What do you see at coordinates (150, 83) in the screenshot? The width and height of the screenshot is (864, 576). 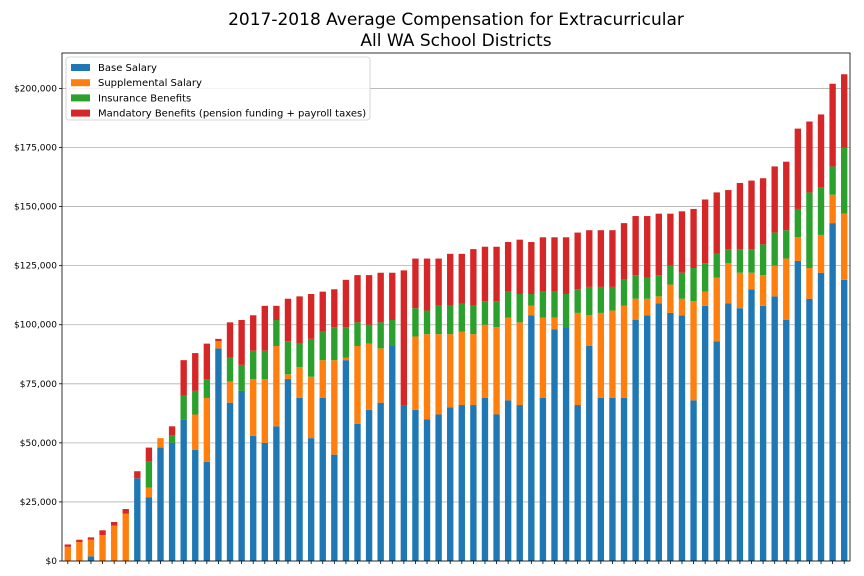 I see `legend-label: Supplemental Salary` at bounding box center [150, 83].